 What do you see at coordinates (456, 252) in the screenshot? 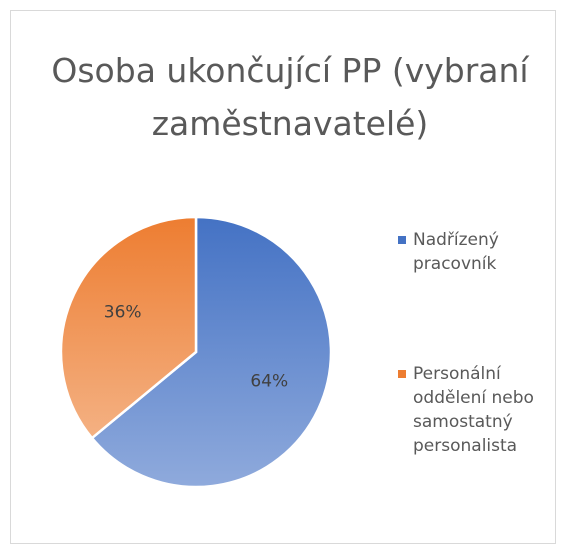
I see `legend-label: Nadřízený pracovník` at bounding box center [456, 252].